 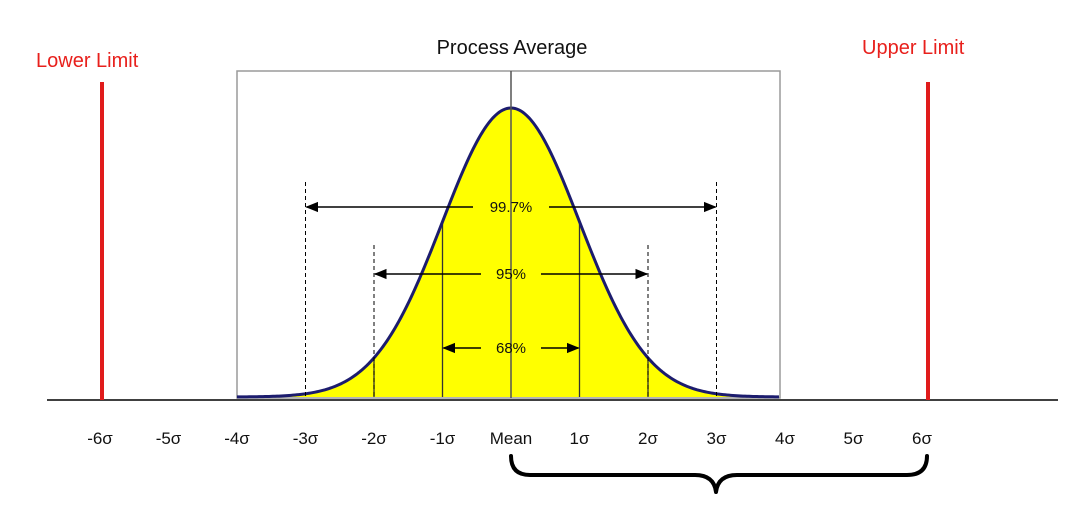 What do you see at coordinates (169, 438) in the screenshot?
I see `axis-tick-label: -5σ` at bounding box center [169, 438].